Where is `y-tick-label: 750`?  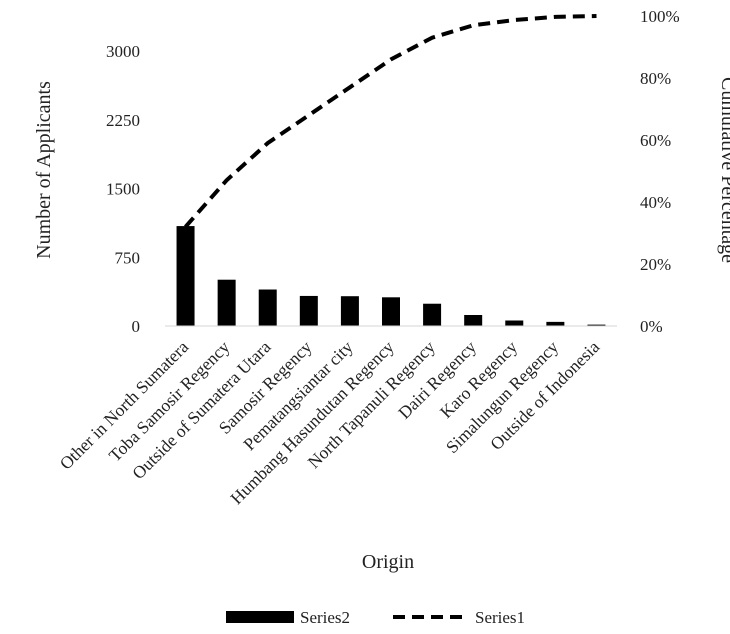
y-tick-label: 750 is located at coordinates (128, 257).